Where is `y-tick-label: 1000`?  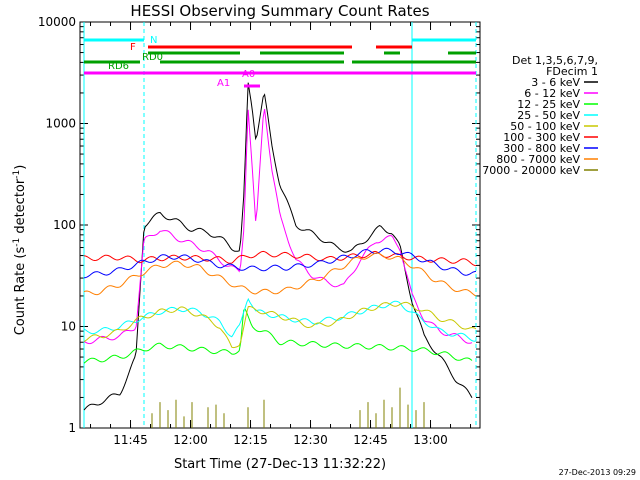 y-tick-label: 1000 is located at coordinates (60, 124).